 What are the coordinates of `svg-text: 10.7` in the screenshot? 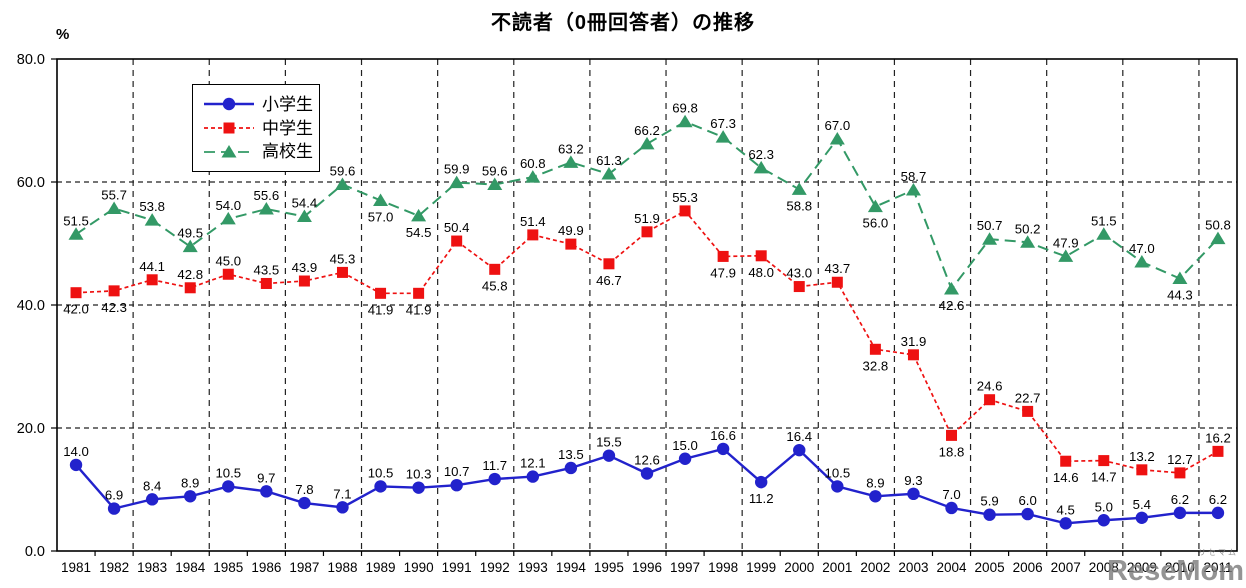 It's located at (457, 471).